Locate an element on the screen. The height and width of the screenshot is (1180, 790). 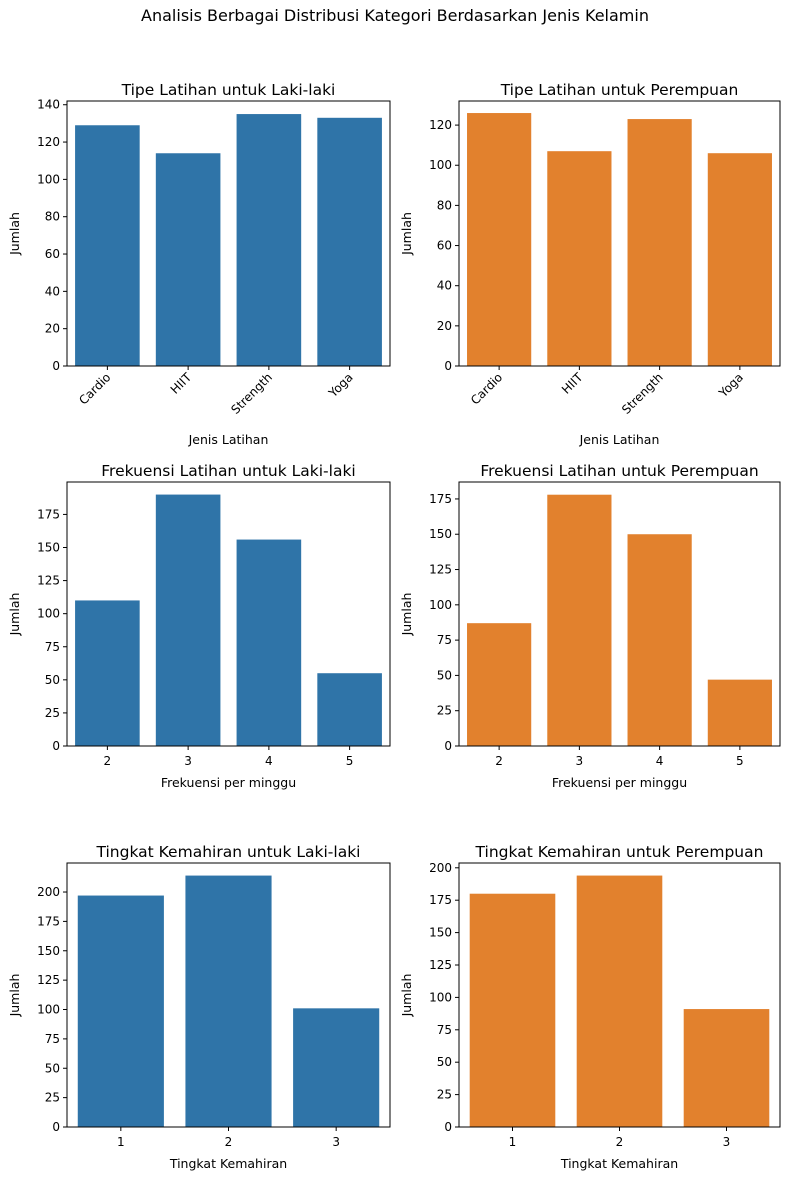
chart-title: Tingkat Kemahiran untuk Laki-laki is located at coordinates (228, 852).